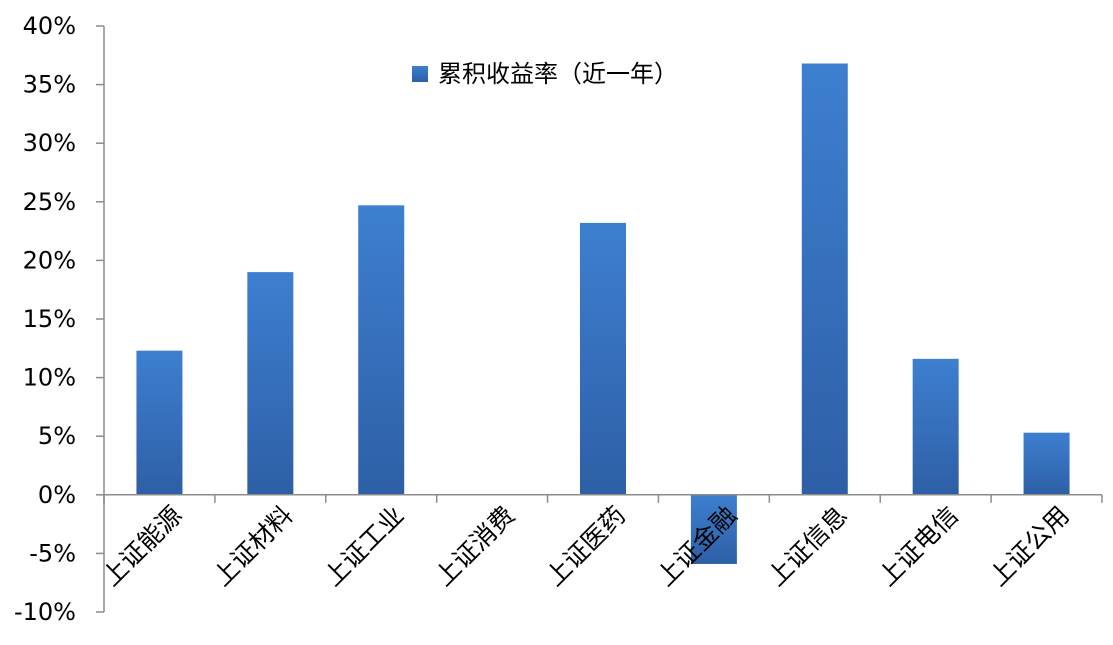  I want to click on x-tick-label: 上证能源, so click(141, 546).